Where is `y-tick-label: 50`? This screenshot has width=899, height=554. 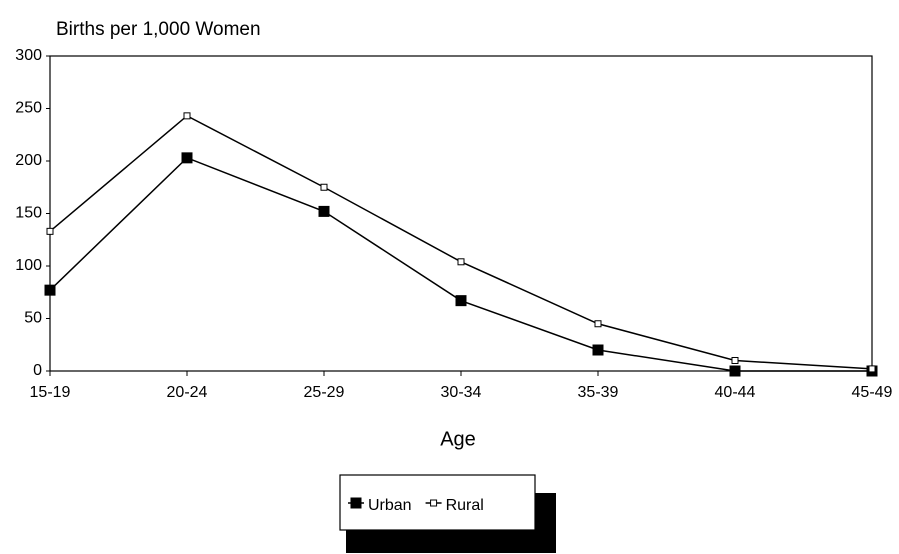 y-tick-label: 50 is located at coordinates (33, 318).